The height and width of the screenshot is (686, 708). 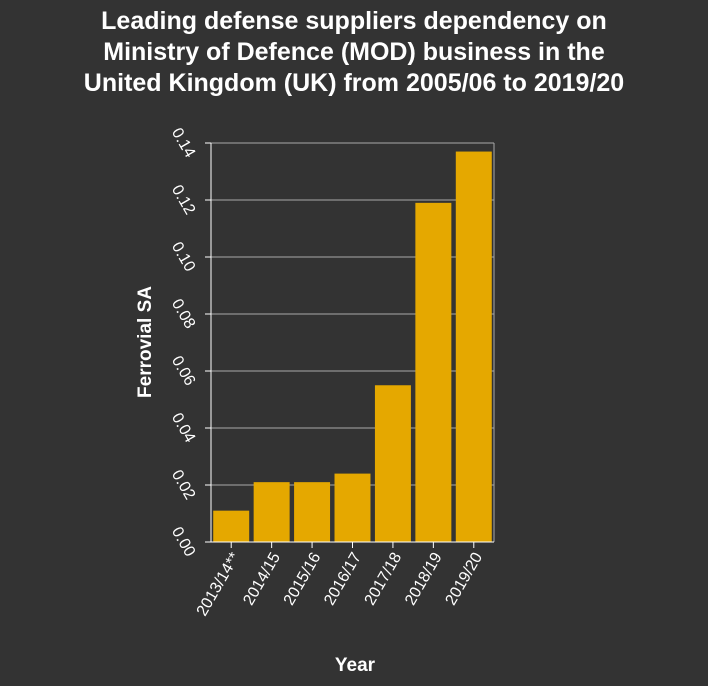 What do you see at coordinates (183, 485) in the screenshot?
I see `y-tick-label: 0.02` at bounding box center [183, 485].